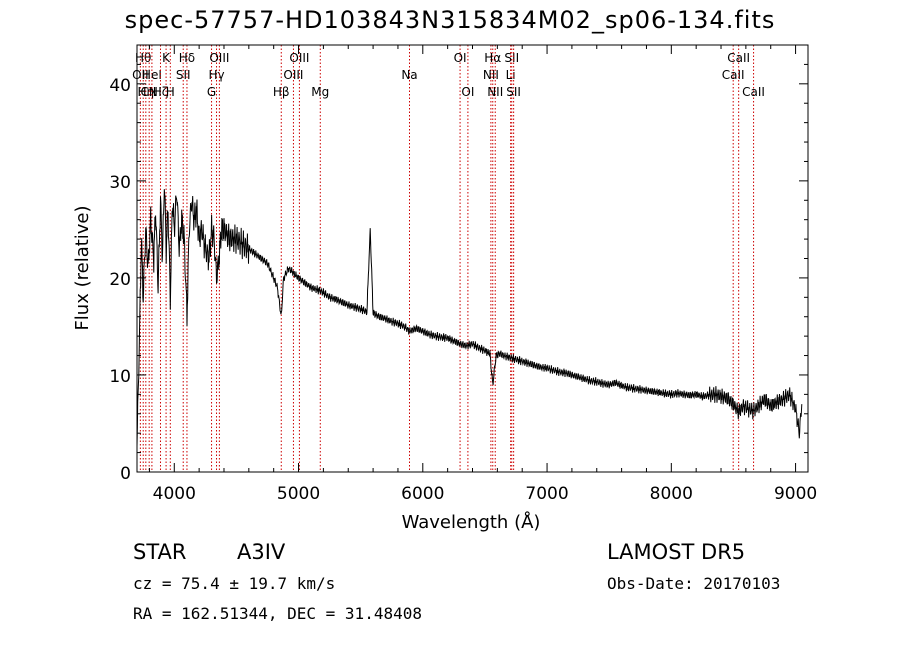  What do you see at coordinates (174, 494) in the screenshot?
I see `x-tick-label: 4000` at bounding box center [174, 494].